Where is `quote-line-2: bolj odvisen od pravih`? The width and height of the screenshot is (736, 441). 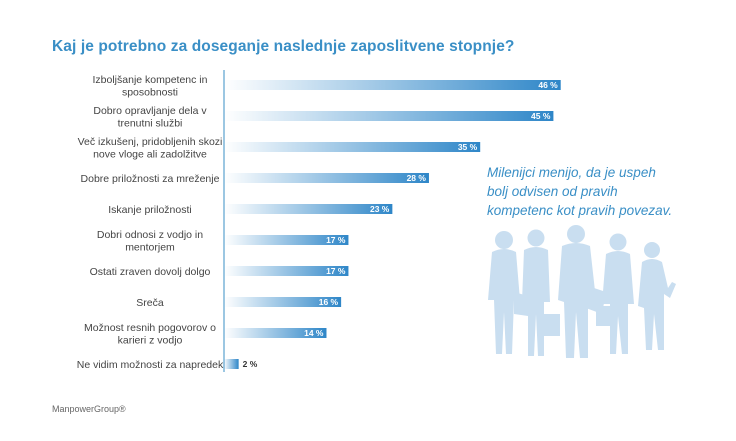 quote-line-2: bolj odvisen od pravih is located at coordinates (552, 191).